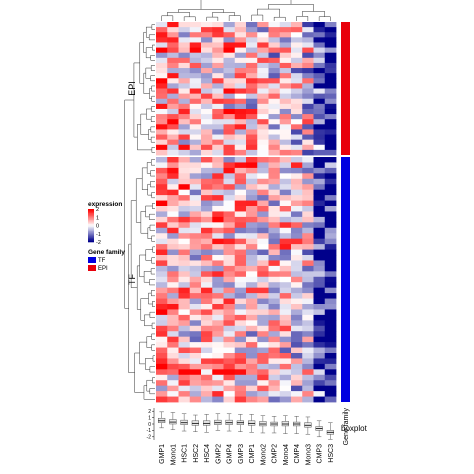  I want to click on boxplot-box-GMP3, so click(240, 423).